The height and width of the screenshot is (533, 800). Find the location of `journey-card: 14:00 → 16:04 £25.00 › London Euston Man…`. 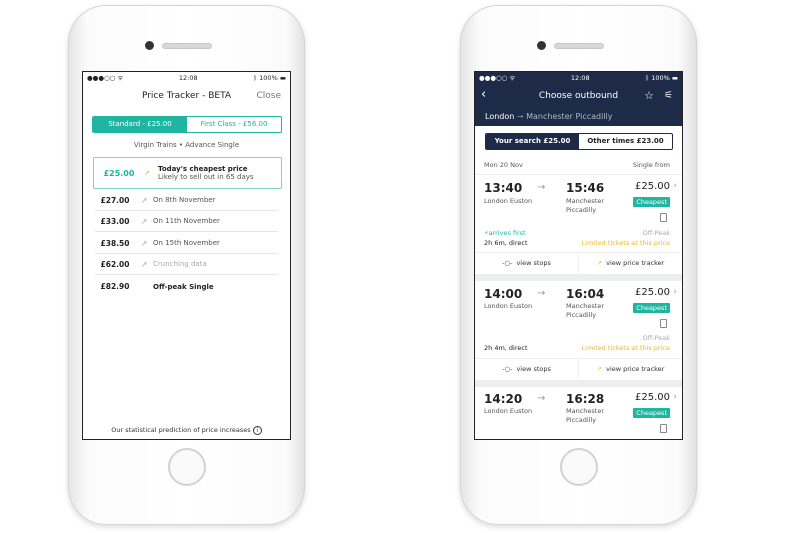

journey-card: 14:00 → 16:04 £25.00 › London Euston Man… is located at coordinates (578, 331).